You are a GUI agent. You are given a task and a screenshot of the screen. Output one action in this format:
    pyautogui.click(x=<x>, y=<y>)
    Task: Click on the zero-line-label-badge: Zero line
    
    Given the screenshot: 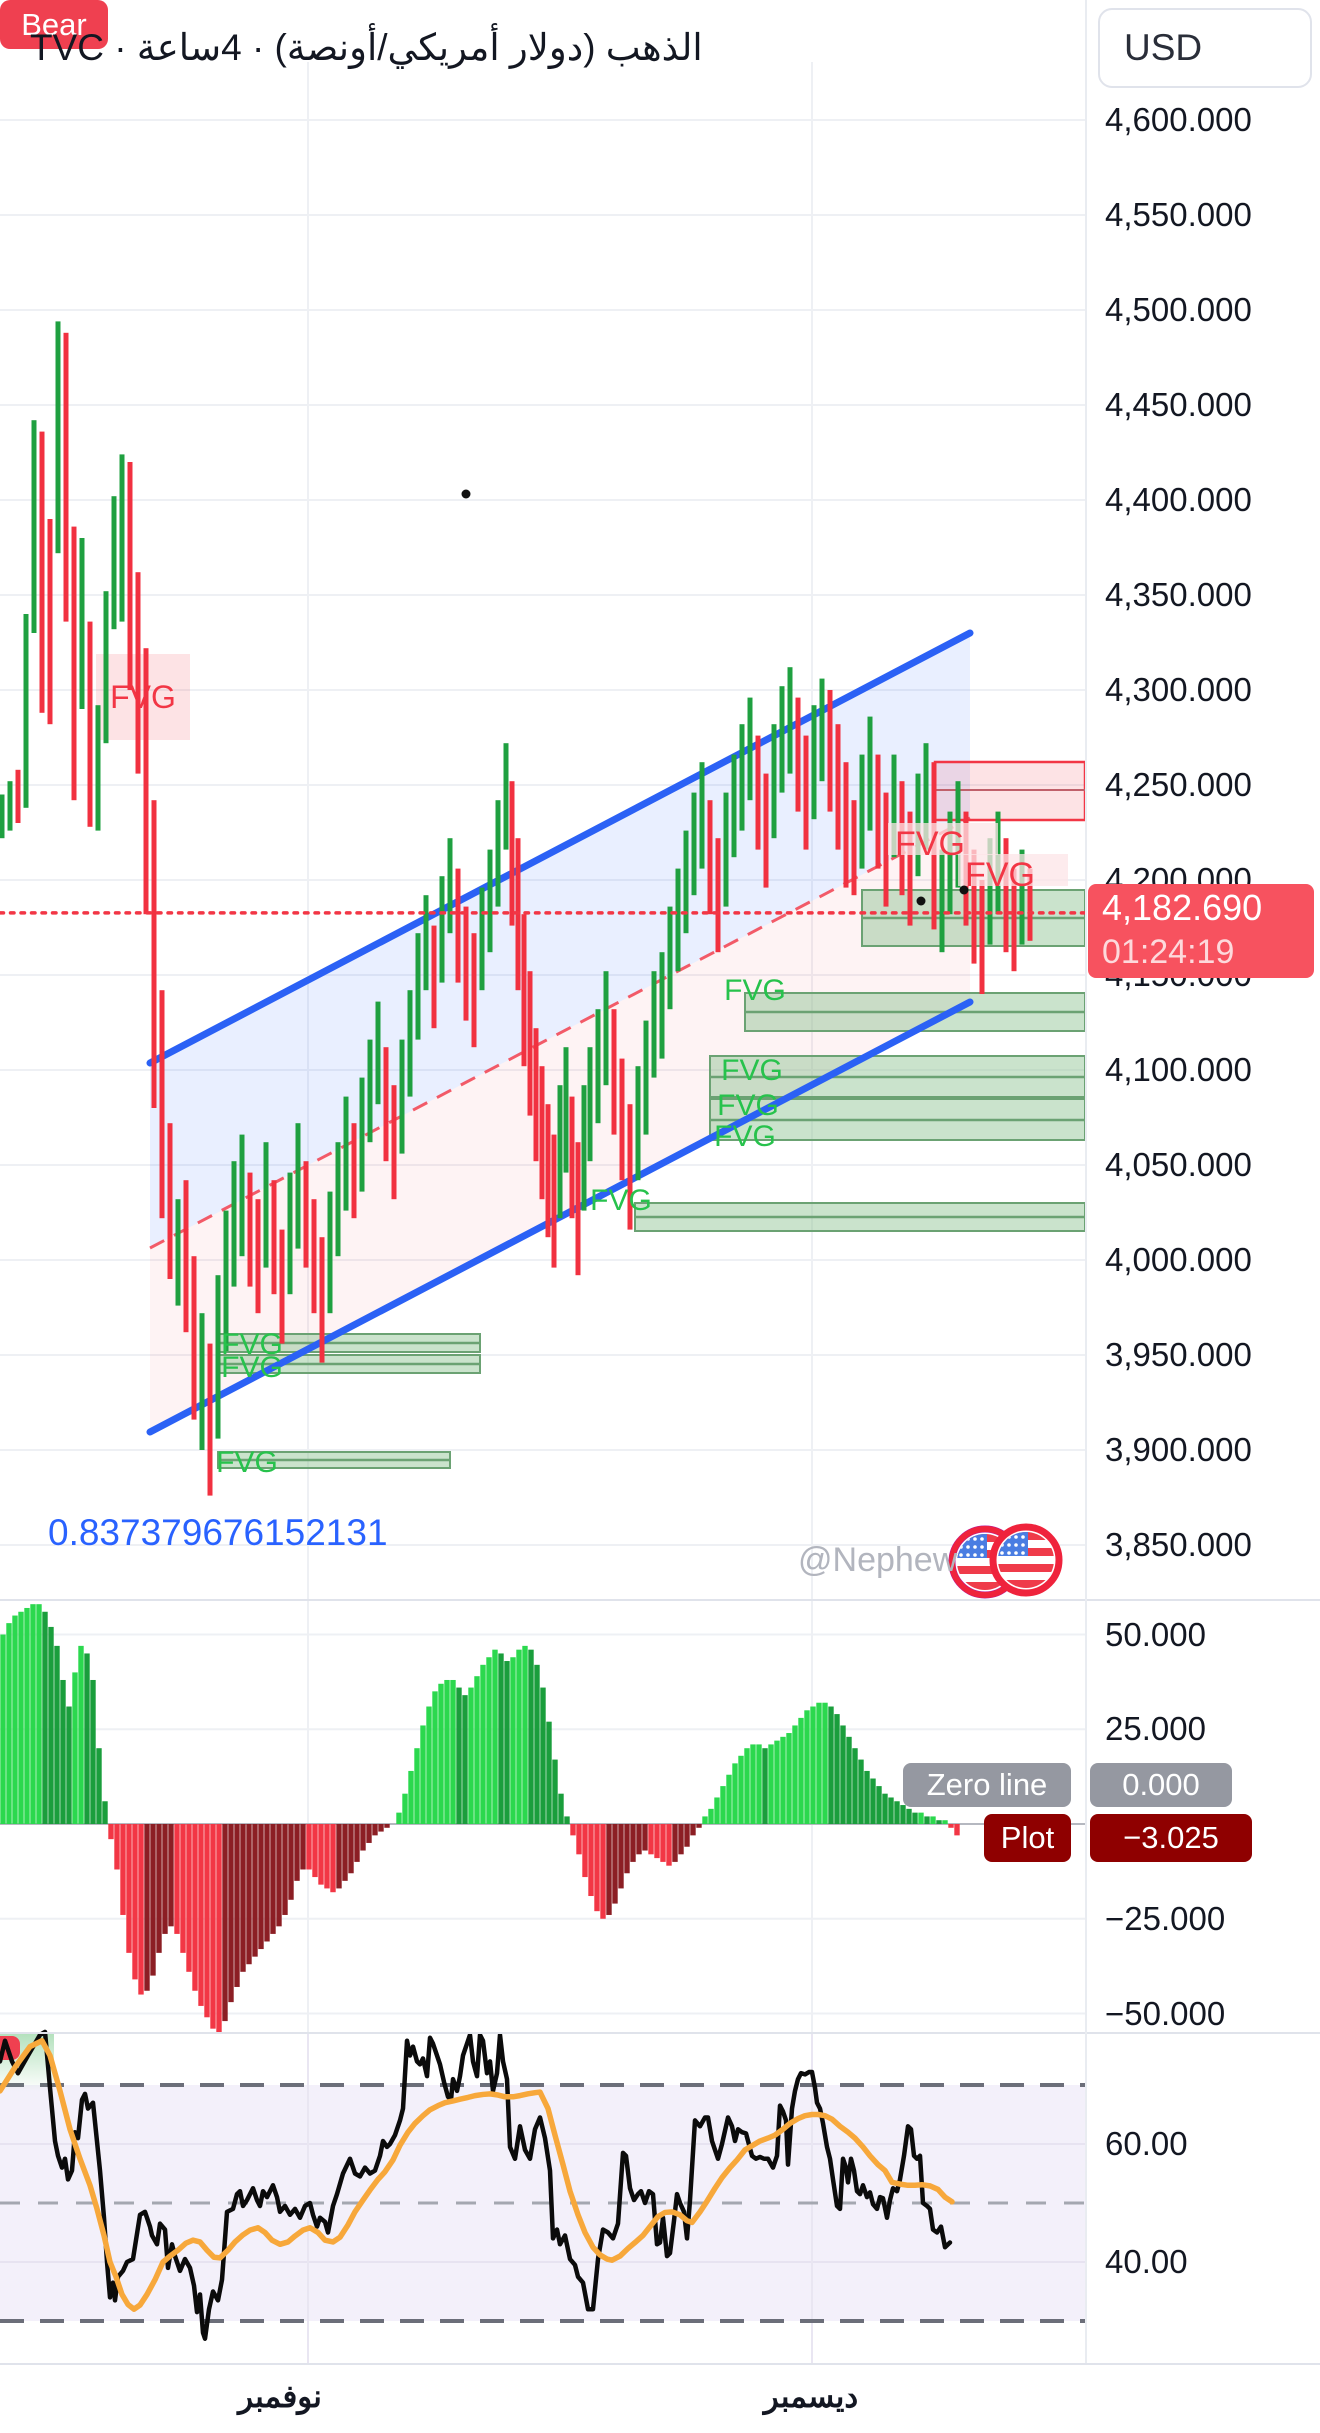 What is the action you would take?
    pyautogui.click(x=987, y=1785)
    